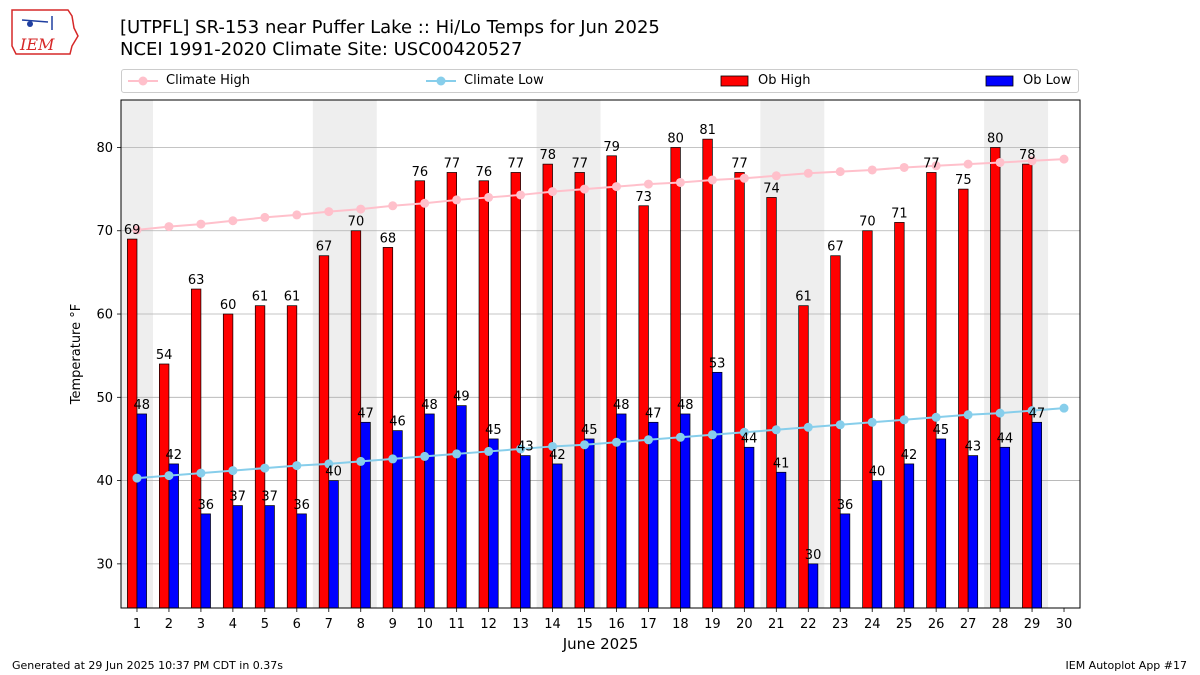 This screenshot has width=1200, height=675. What do you see at coordinates (1047, 80) in the screenshot?
I see `legend-label: Ob Low` at bounding box center [1047, 80].